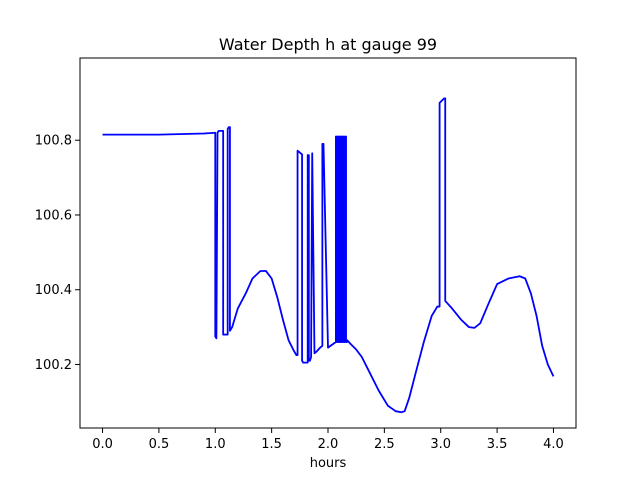 This screenshot has height=480, width=640. What do you see at coordinates (328, 44) in the screenshot?
I see `chart-title: Water Depth h at gauge 99` at bounding box center [328, 44].